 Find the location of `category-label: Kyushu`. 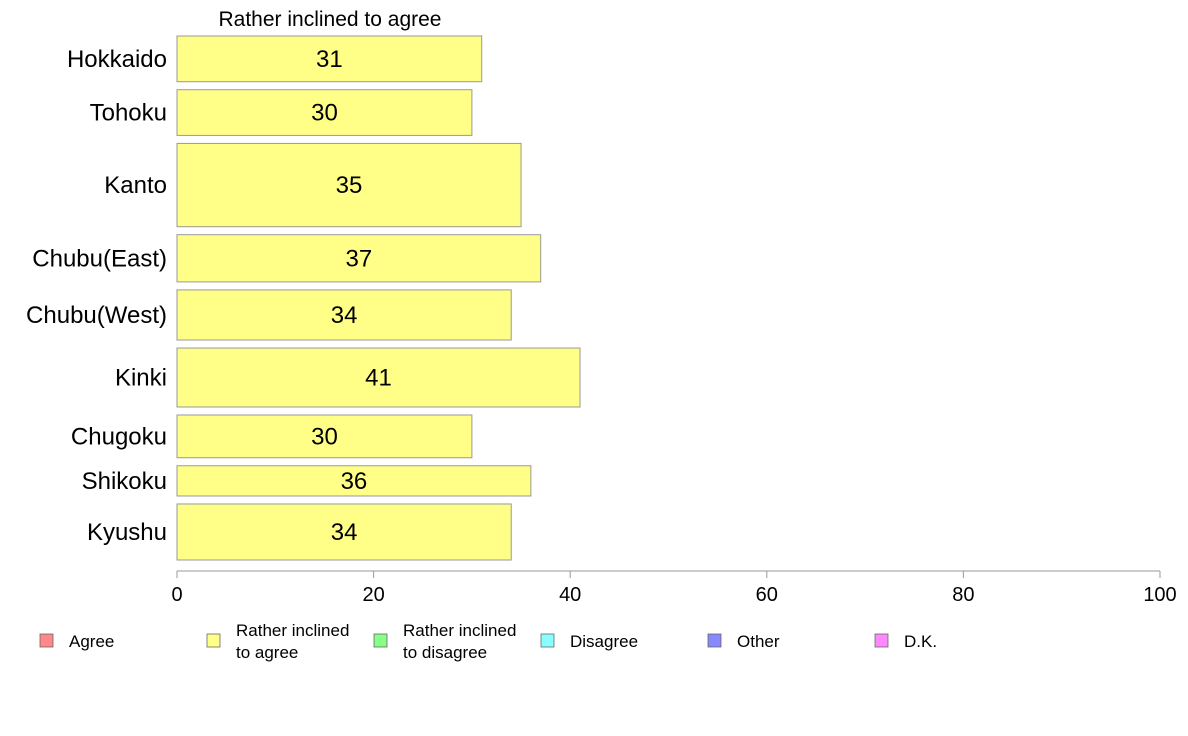

category-label: Kyushu is located at coordinates (127, 532).